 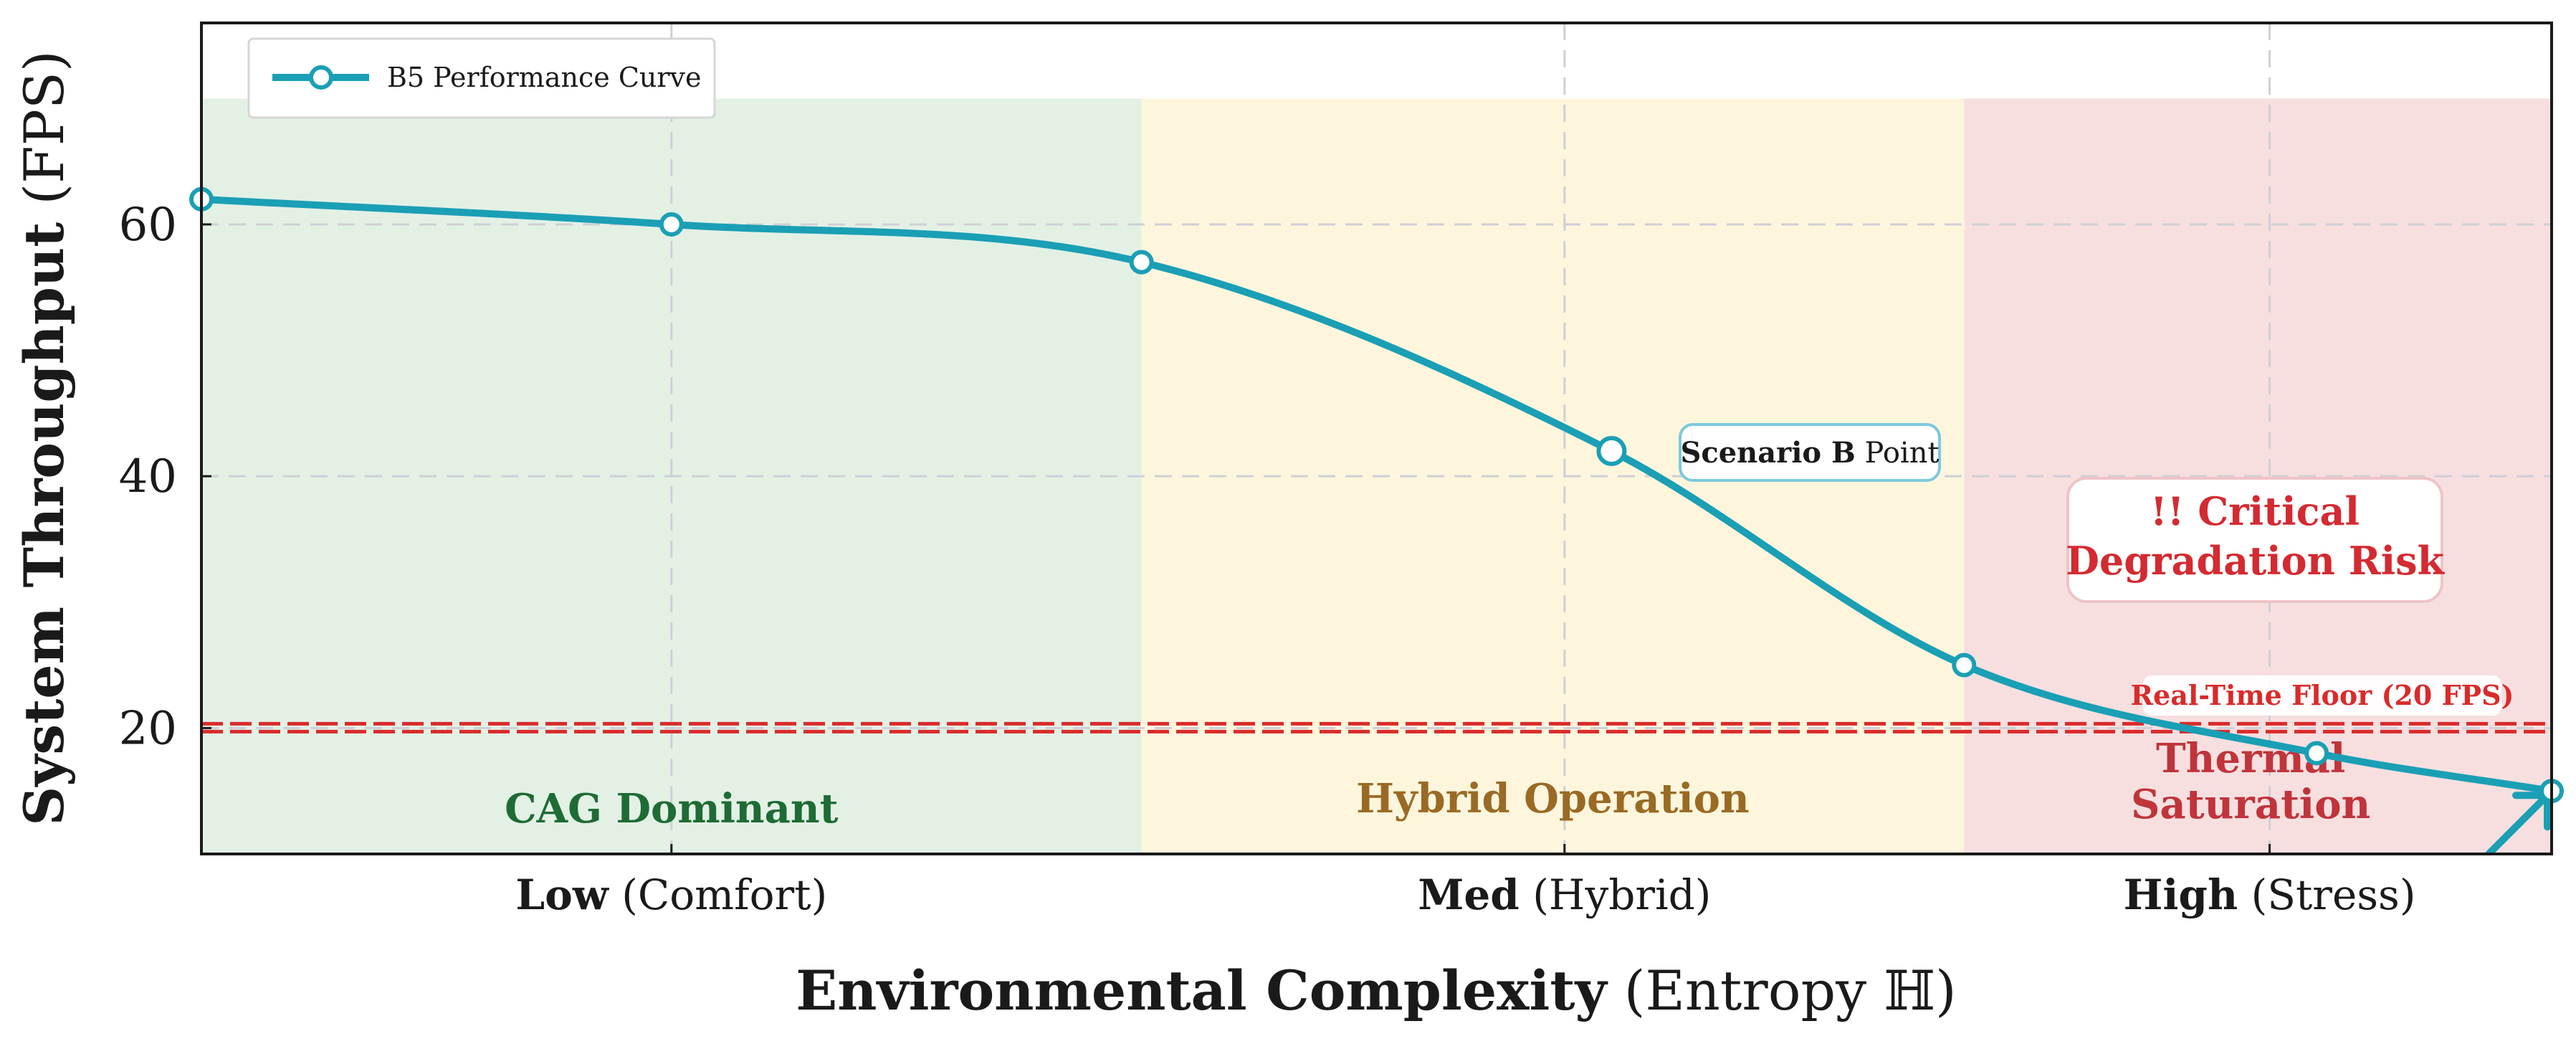 I want to click on threshold-label-box: Real-Time Floor (20 FPS), so click(x=2322, y=695).